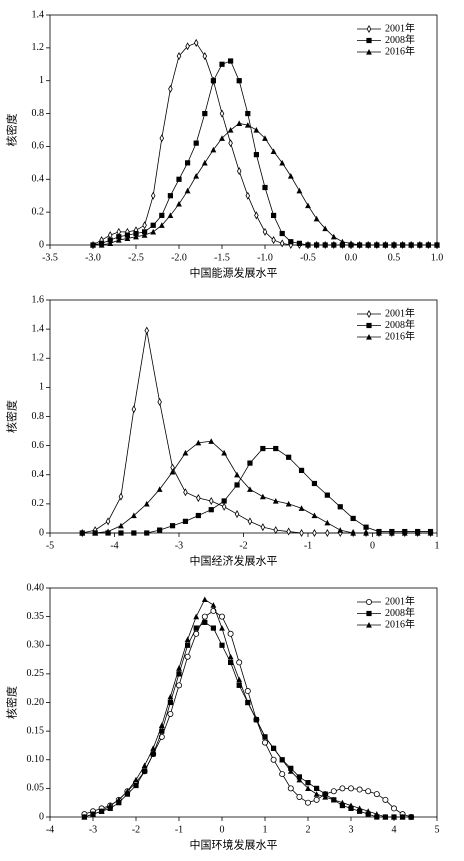 The width and height of the screenshot is (464, 861). Describe the element at coordinates (136, 257) in the screenshot. I see `x-tick-label: -2.5` at that location.